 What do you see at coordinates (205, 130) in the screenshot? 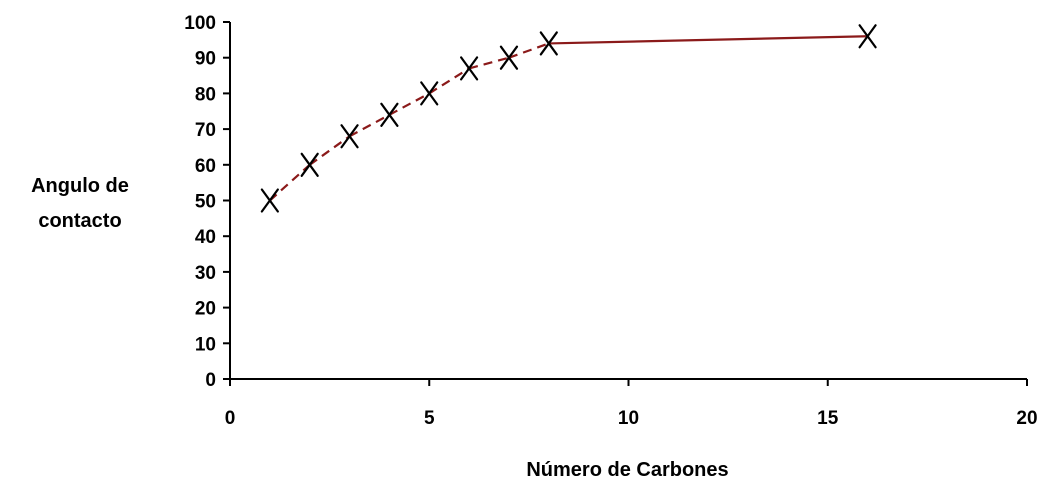
I see `y-tick-label: 70` at bounding box center [205, 130].